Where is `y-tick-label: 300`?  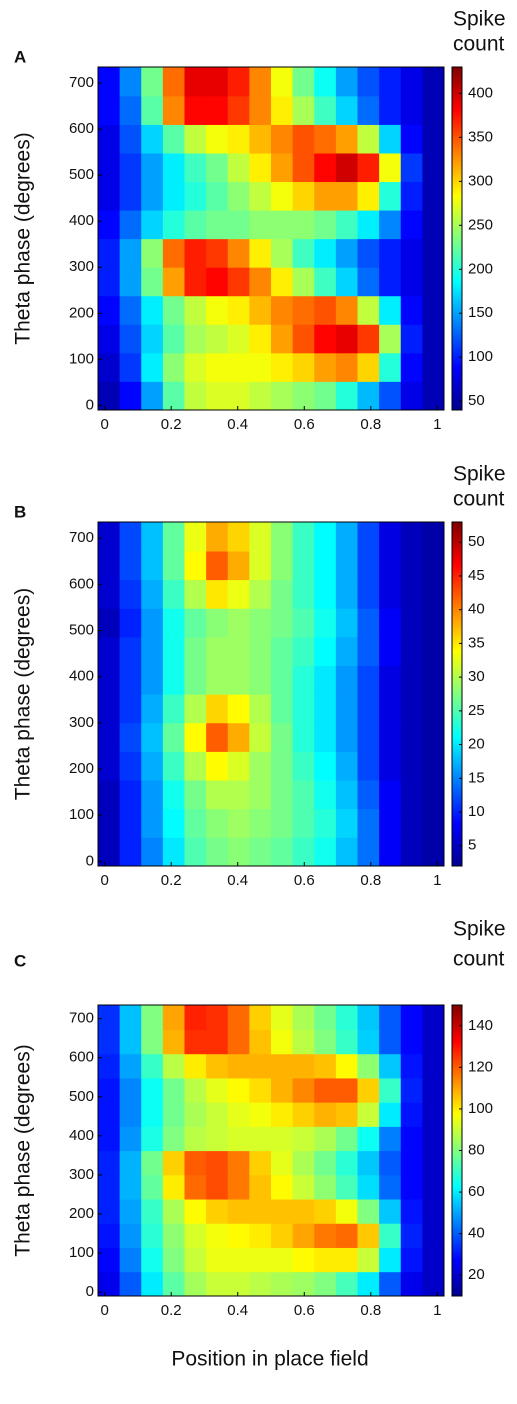 y-tick-label: 300 is located at coordinates (81, 266).